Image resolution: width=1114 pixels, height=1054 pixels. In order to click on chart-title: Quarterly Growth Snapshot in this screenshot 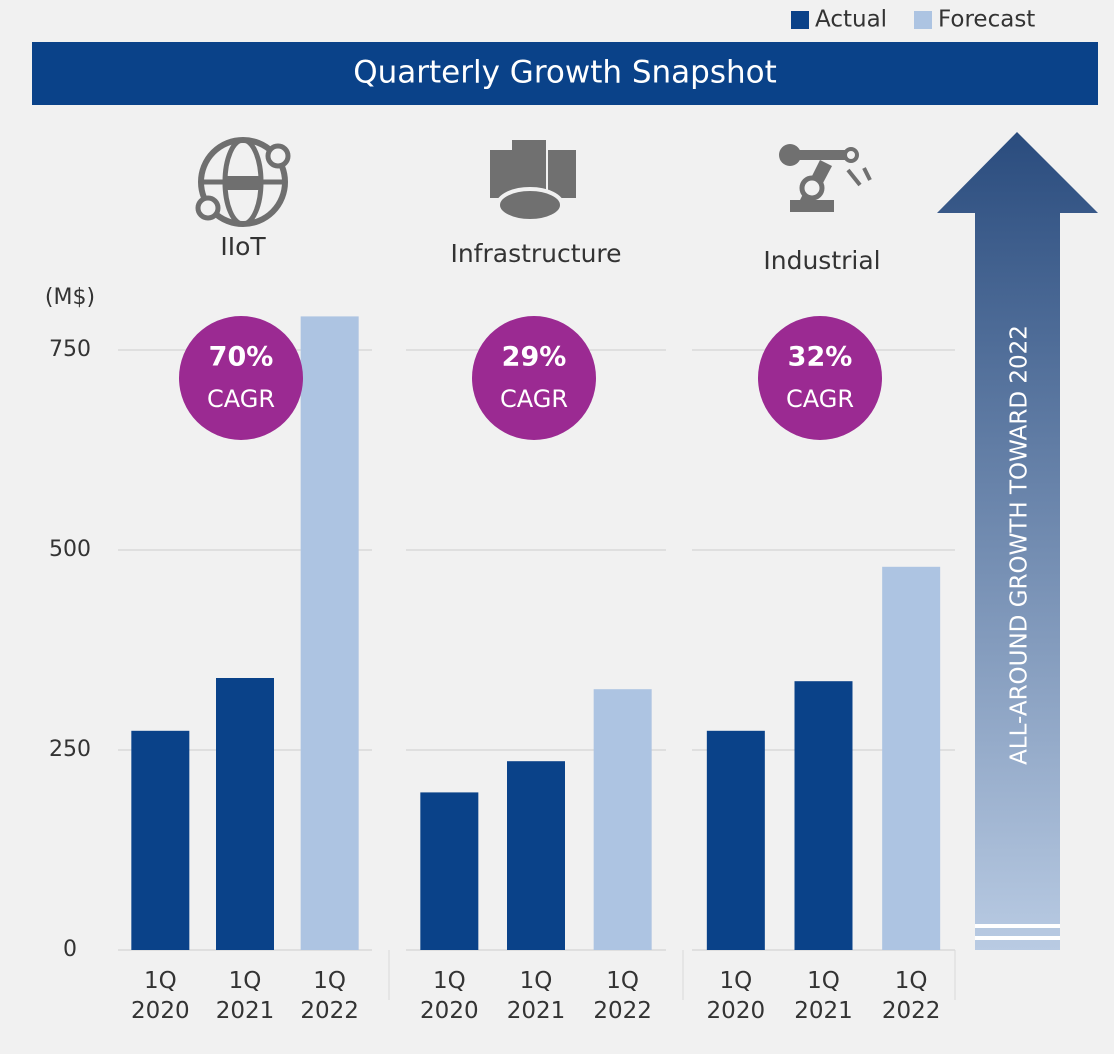, I will do `click(565, 73)`.